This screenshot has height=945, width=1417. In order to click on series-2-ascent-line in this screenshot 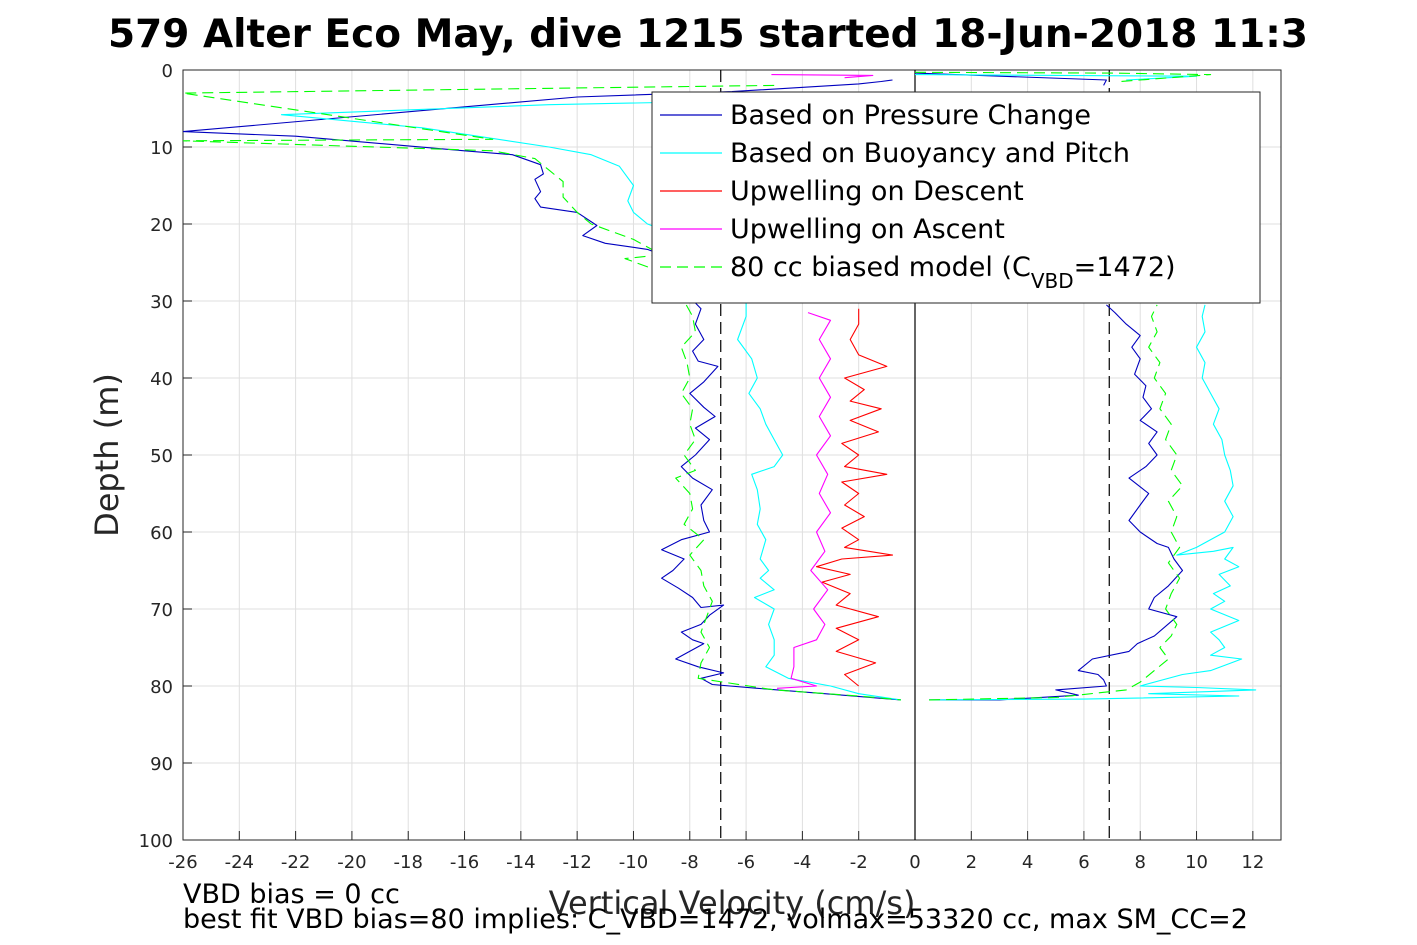, I will do `click(1093, 502)`.